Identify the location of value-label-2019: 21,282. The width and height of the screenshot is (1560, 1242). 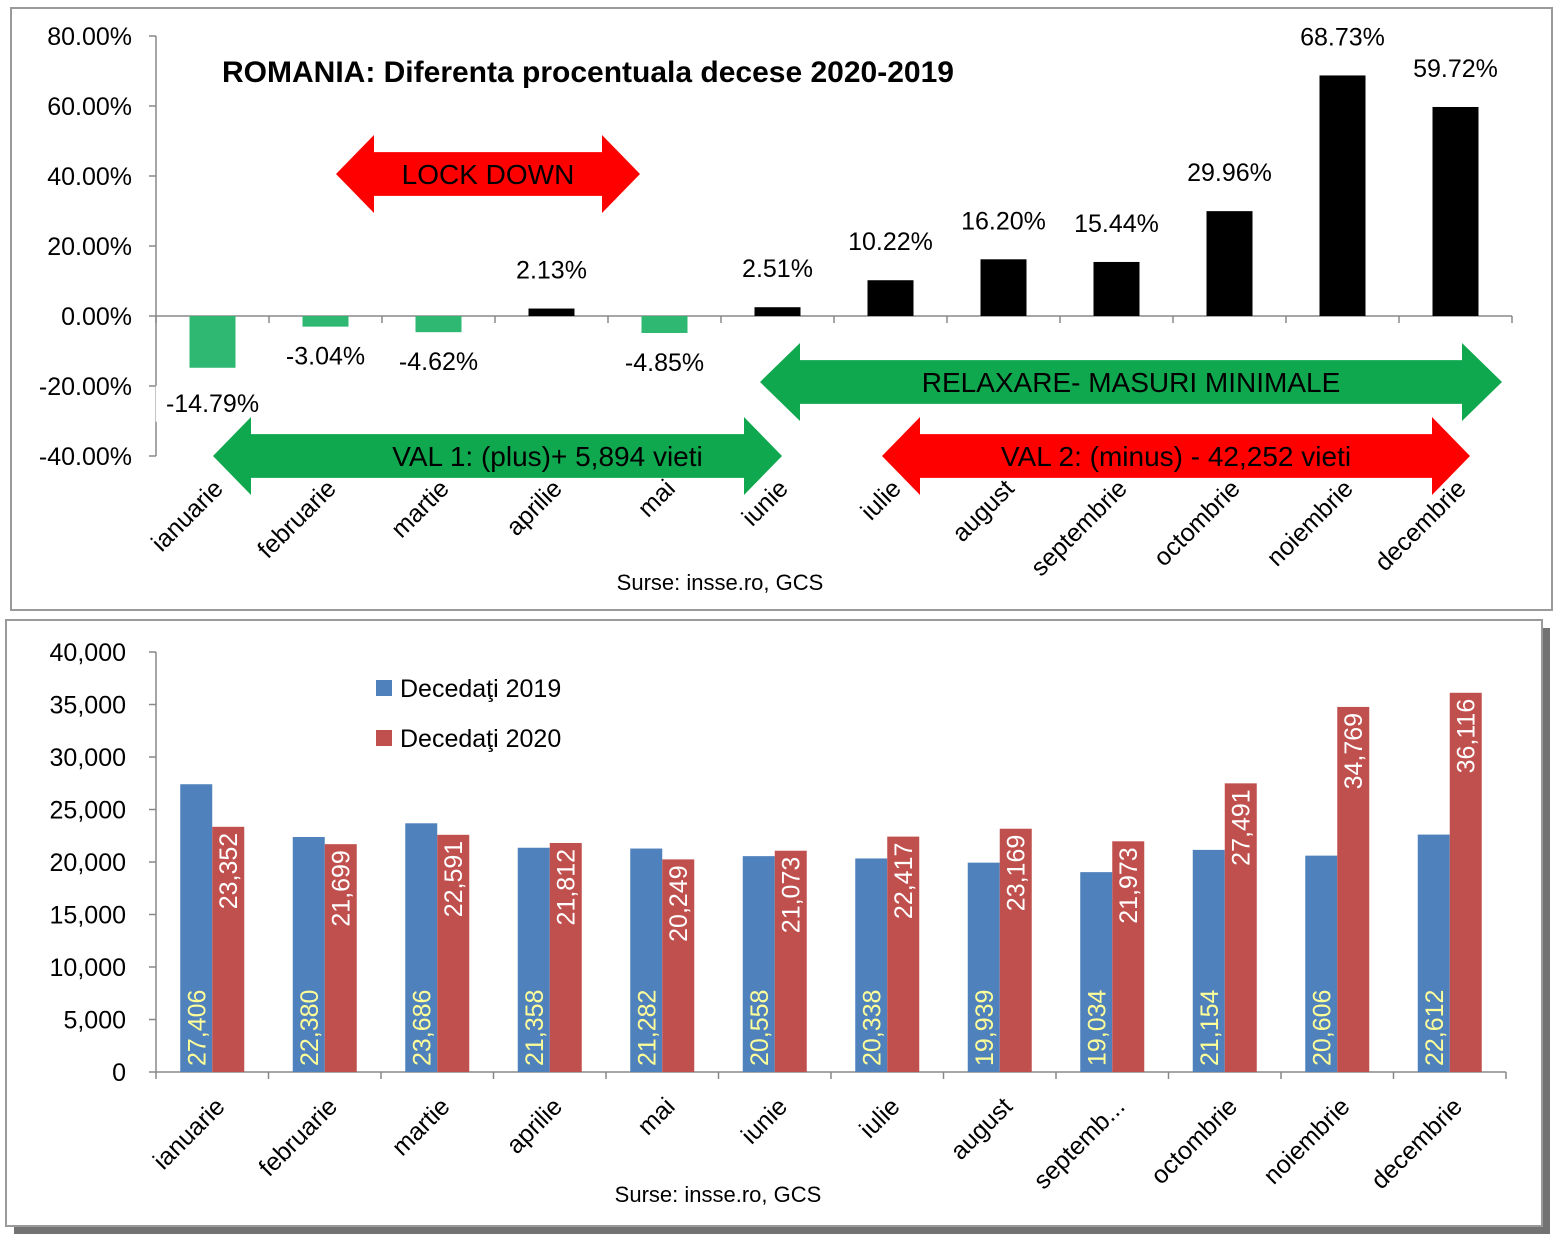
(647, 1028).